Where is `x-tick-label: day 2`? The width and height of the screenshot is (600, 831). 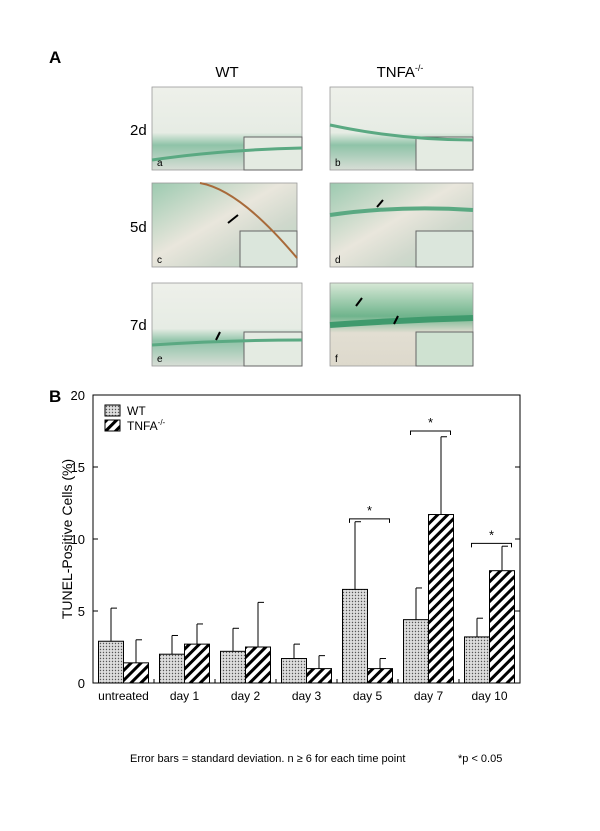
x-tick-label: day 2 is located at coordinates (246, 696).